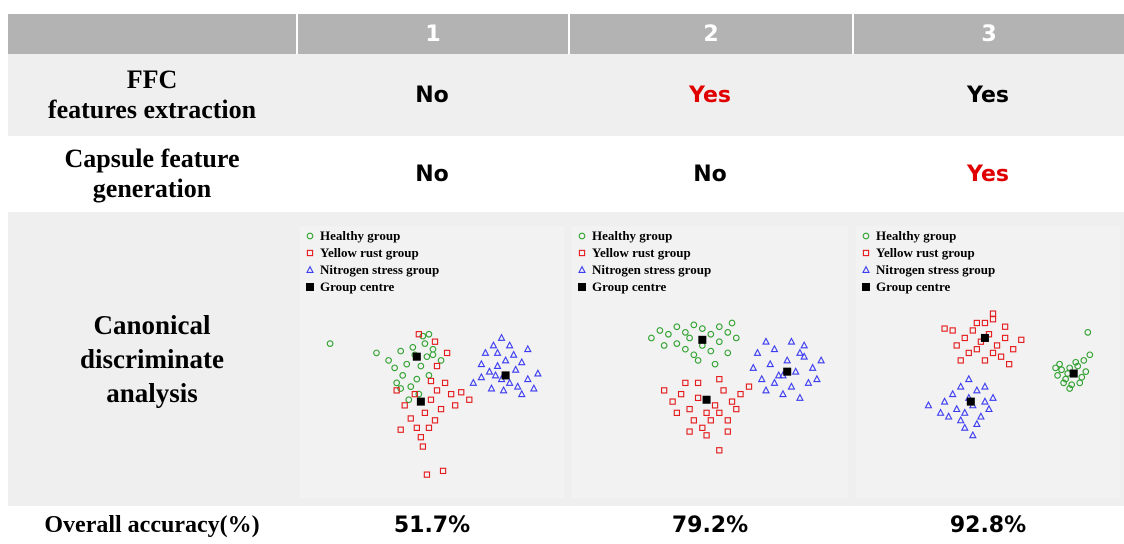 Image resolution: width=1124 pixels, height=544 pixels. Describe the element at coordinates (988, 525) in the screenshot. I see `accuracy-value-3: 92.8%` at that location.